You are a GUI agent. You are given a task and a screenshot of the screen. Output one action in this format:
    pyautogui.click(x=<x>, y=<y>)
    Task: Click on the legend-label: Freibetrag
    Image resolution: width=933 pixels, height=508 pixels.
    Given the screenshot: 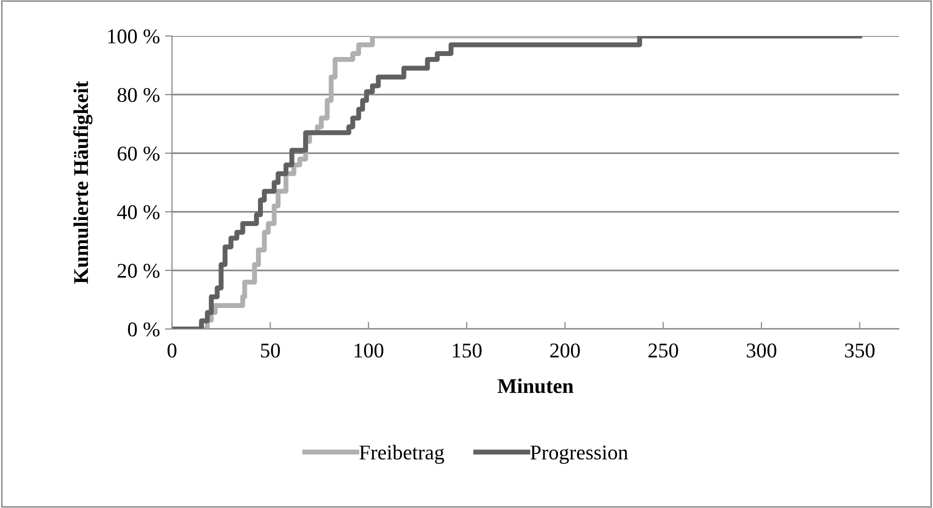 What is the action you would take?
    pyautogui.click(x=401, y=454)
    